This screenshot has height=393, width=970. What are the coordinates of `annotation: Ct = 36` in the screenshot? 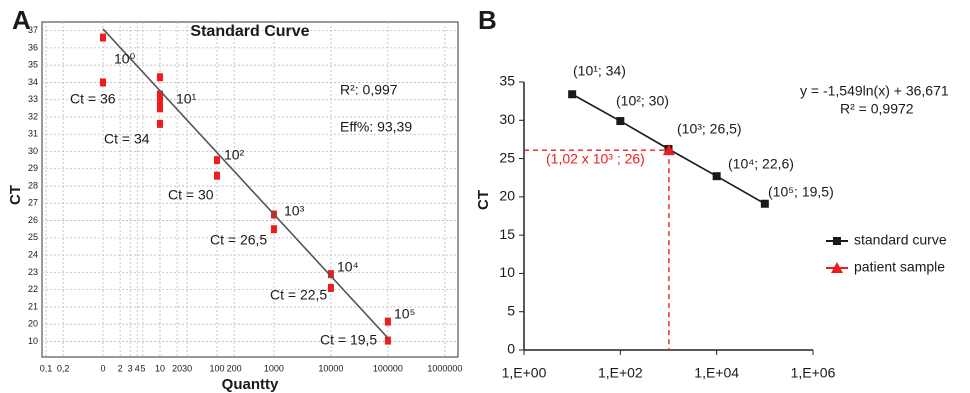 It's located at (93, 99).